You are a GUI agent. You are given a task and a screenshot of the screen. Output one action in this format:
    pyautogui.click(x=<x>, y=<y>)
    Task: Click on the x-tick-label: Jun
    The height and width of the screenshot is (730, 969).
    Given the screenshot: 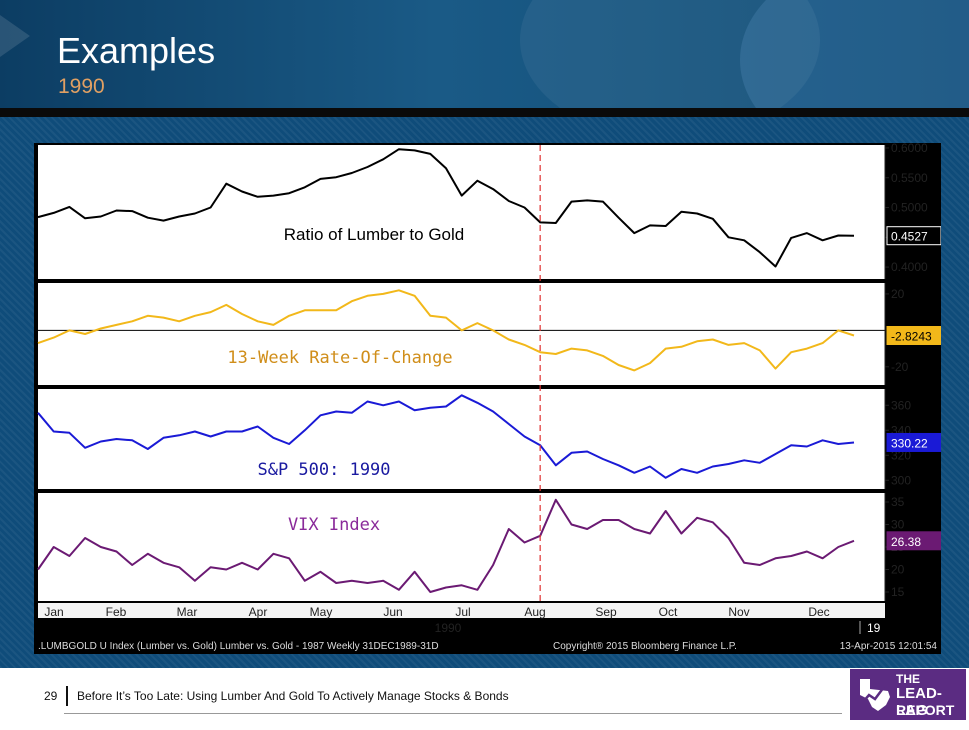 What is the action you would take?
    pyautogui.click(x=392, y=612)
    